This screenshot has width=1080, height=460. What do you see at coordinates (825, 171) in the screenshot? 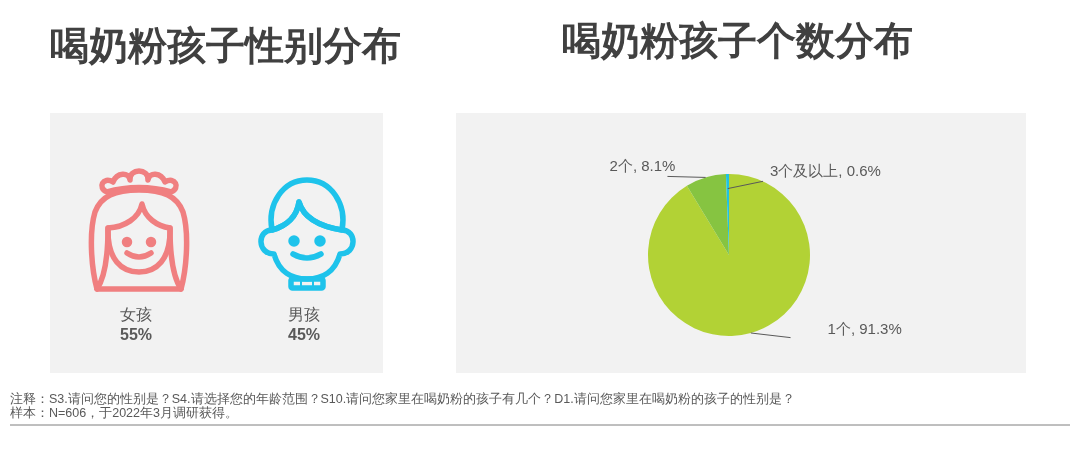
I see `data-label: 3个及以上, 0.6%` at bounding box center [825, 171].